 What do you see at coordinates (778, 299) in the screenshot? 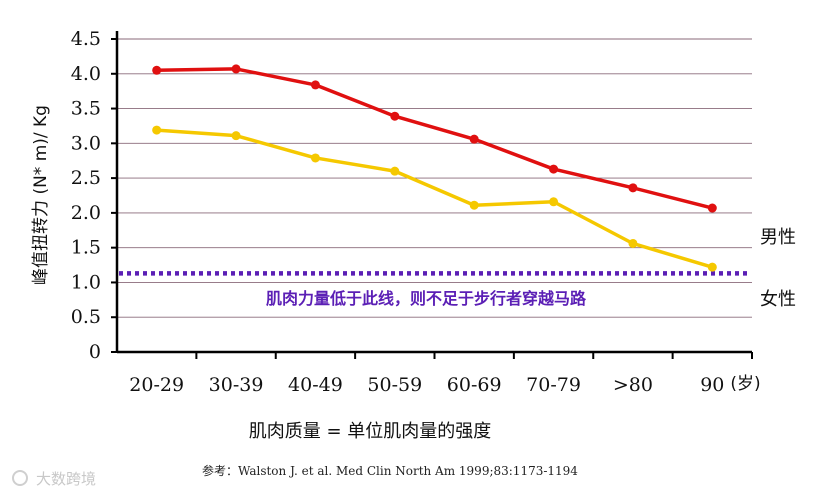
I see `legend-female: 女性` at bounding box center [778, 299].